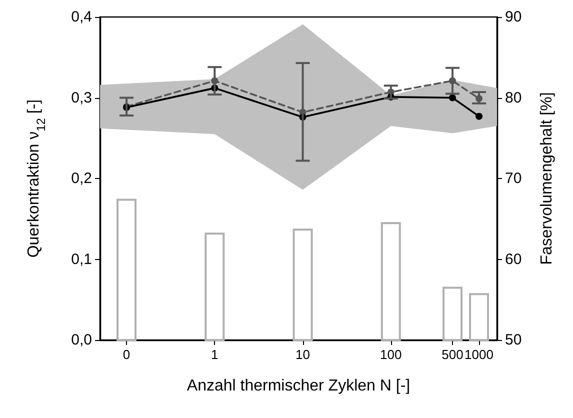 The width and height of the screenshot is (573, 418). Describe the element at coordinates (126, 354) in the screenshot. I see `x-tick-label: 0` at that location.